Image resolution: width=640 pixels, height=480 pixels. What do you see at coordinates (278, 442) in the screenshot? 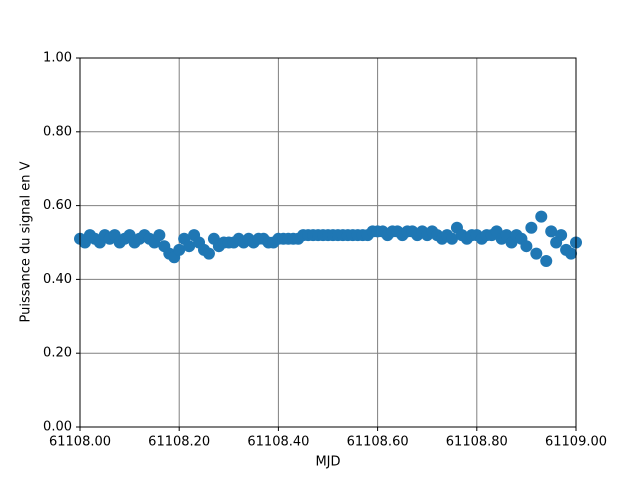
I see `x-tick-label: 61108.40` at bounding box center [278, 442].